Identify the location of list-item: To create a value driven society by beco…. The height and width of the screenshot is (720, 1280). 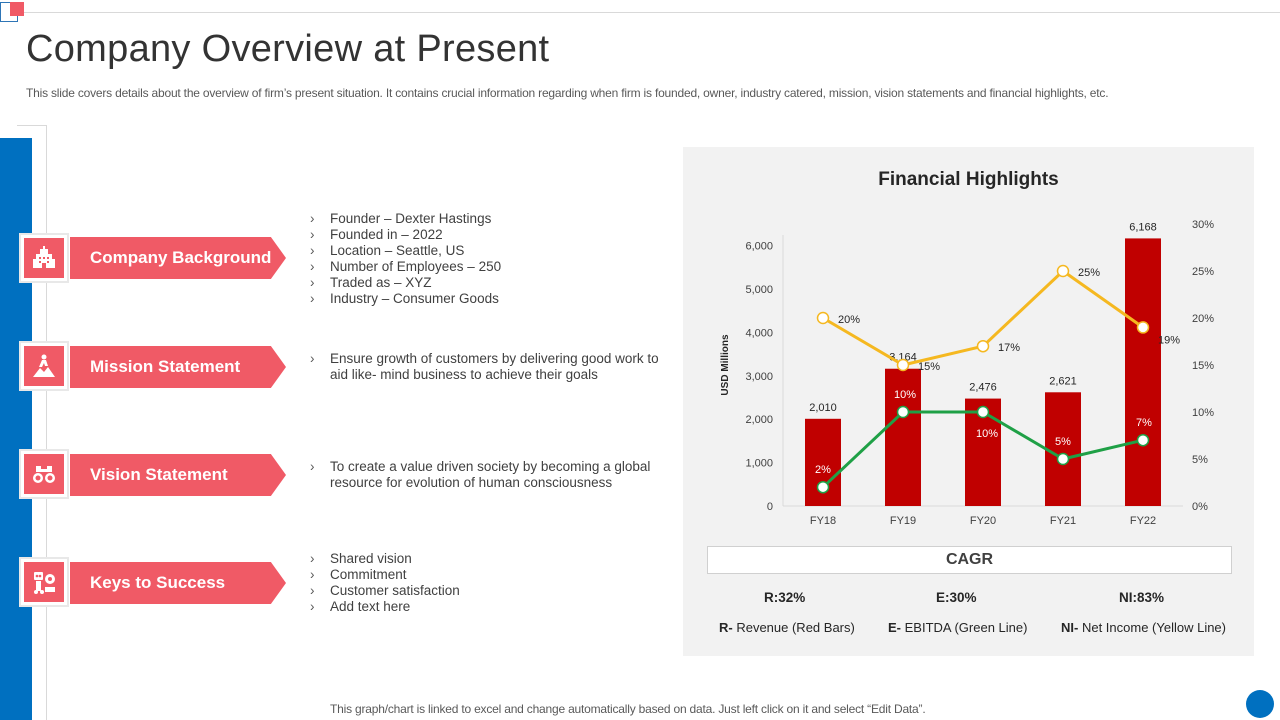
(485, 475).